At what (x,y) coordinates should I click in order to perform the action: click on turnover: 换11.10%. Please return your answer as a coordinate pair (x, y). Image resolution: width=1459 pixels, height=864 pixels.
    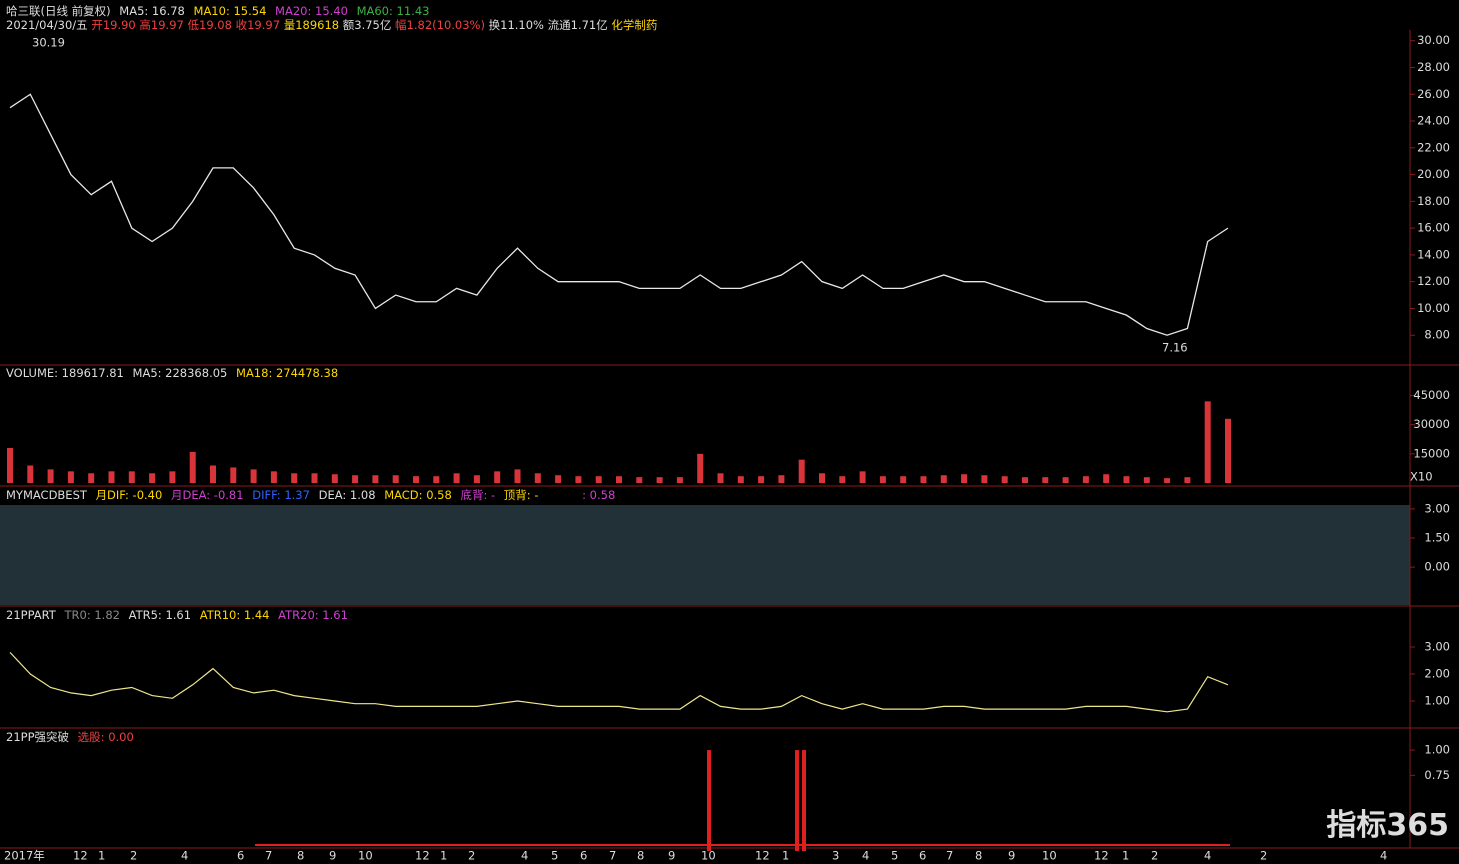
    Looking at the image, I should click on (516, 25).